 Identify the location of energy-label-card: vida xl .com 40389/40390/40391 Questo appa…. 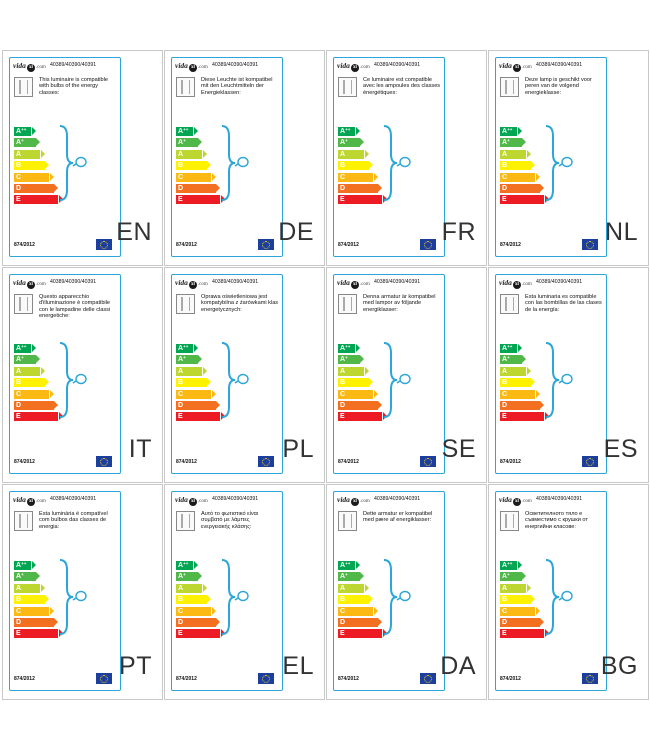
(65, 374).